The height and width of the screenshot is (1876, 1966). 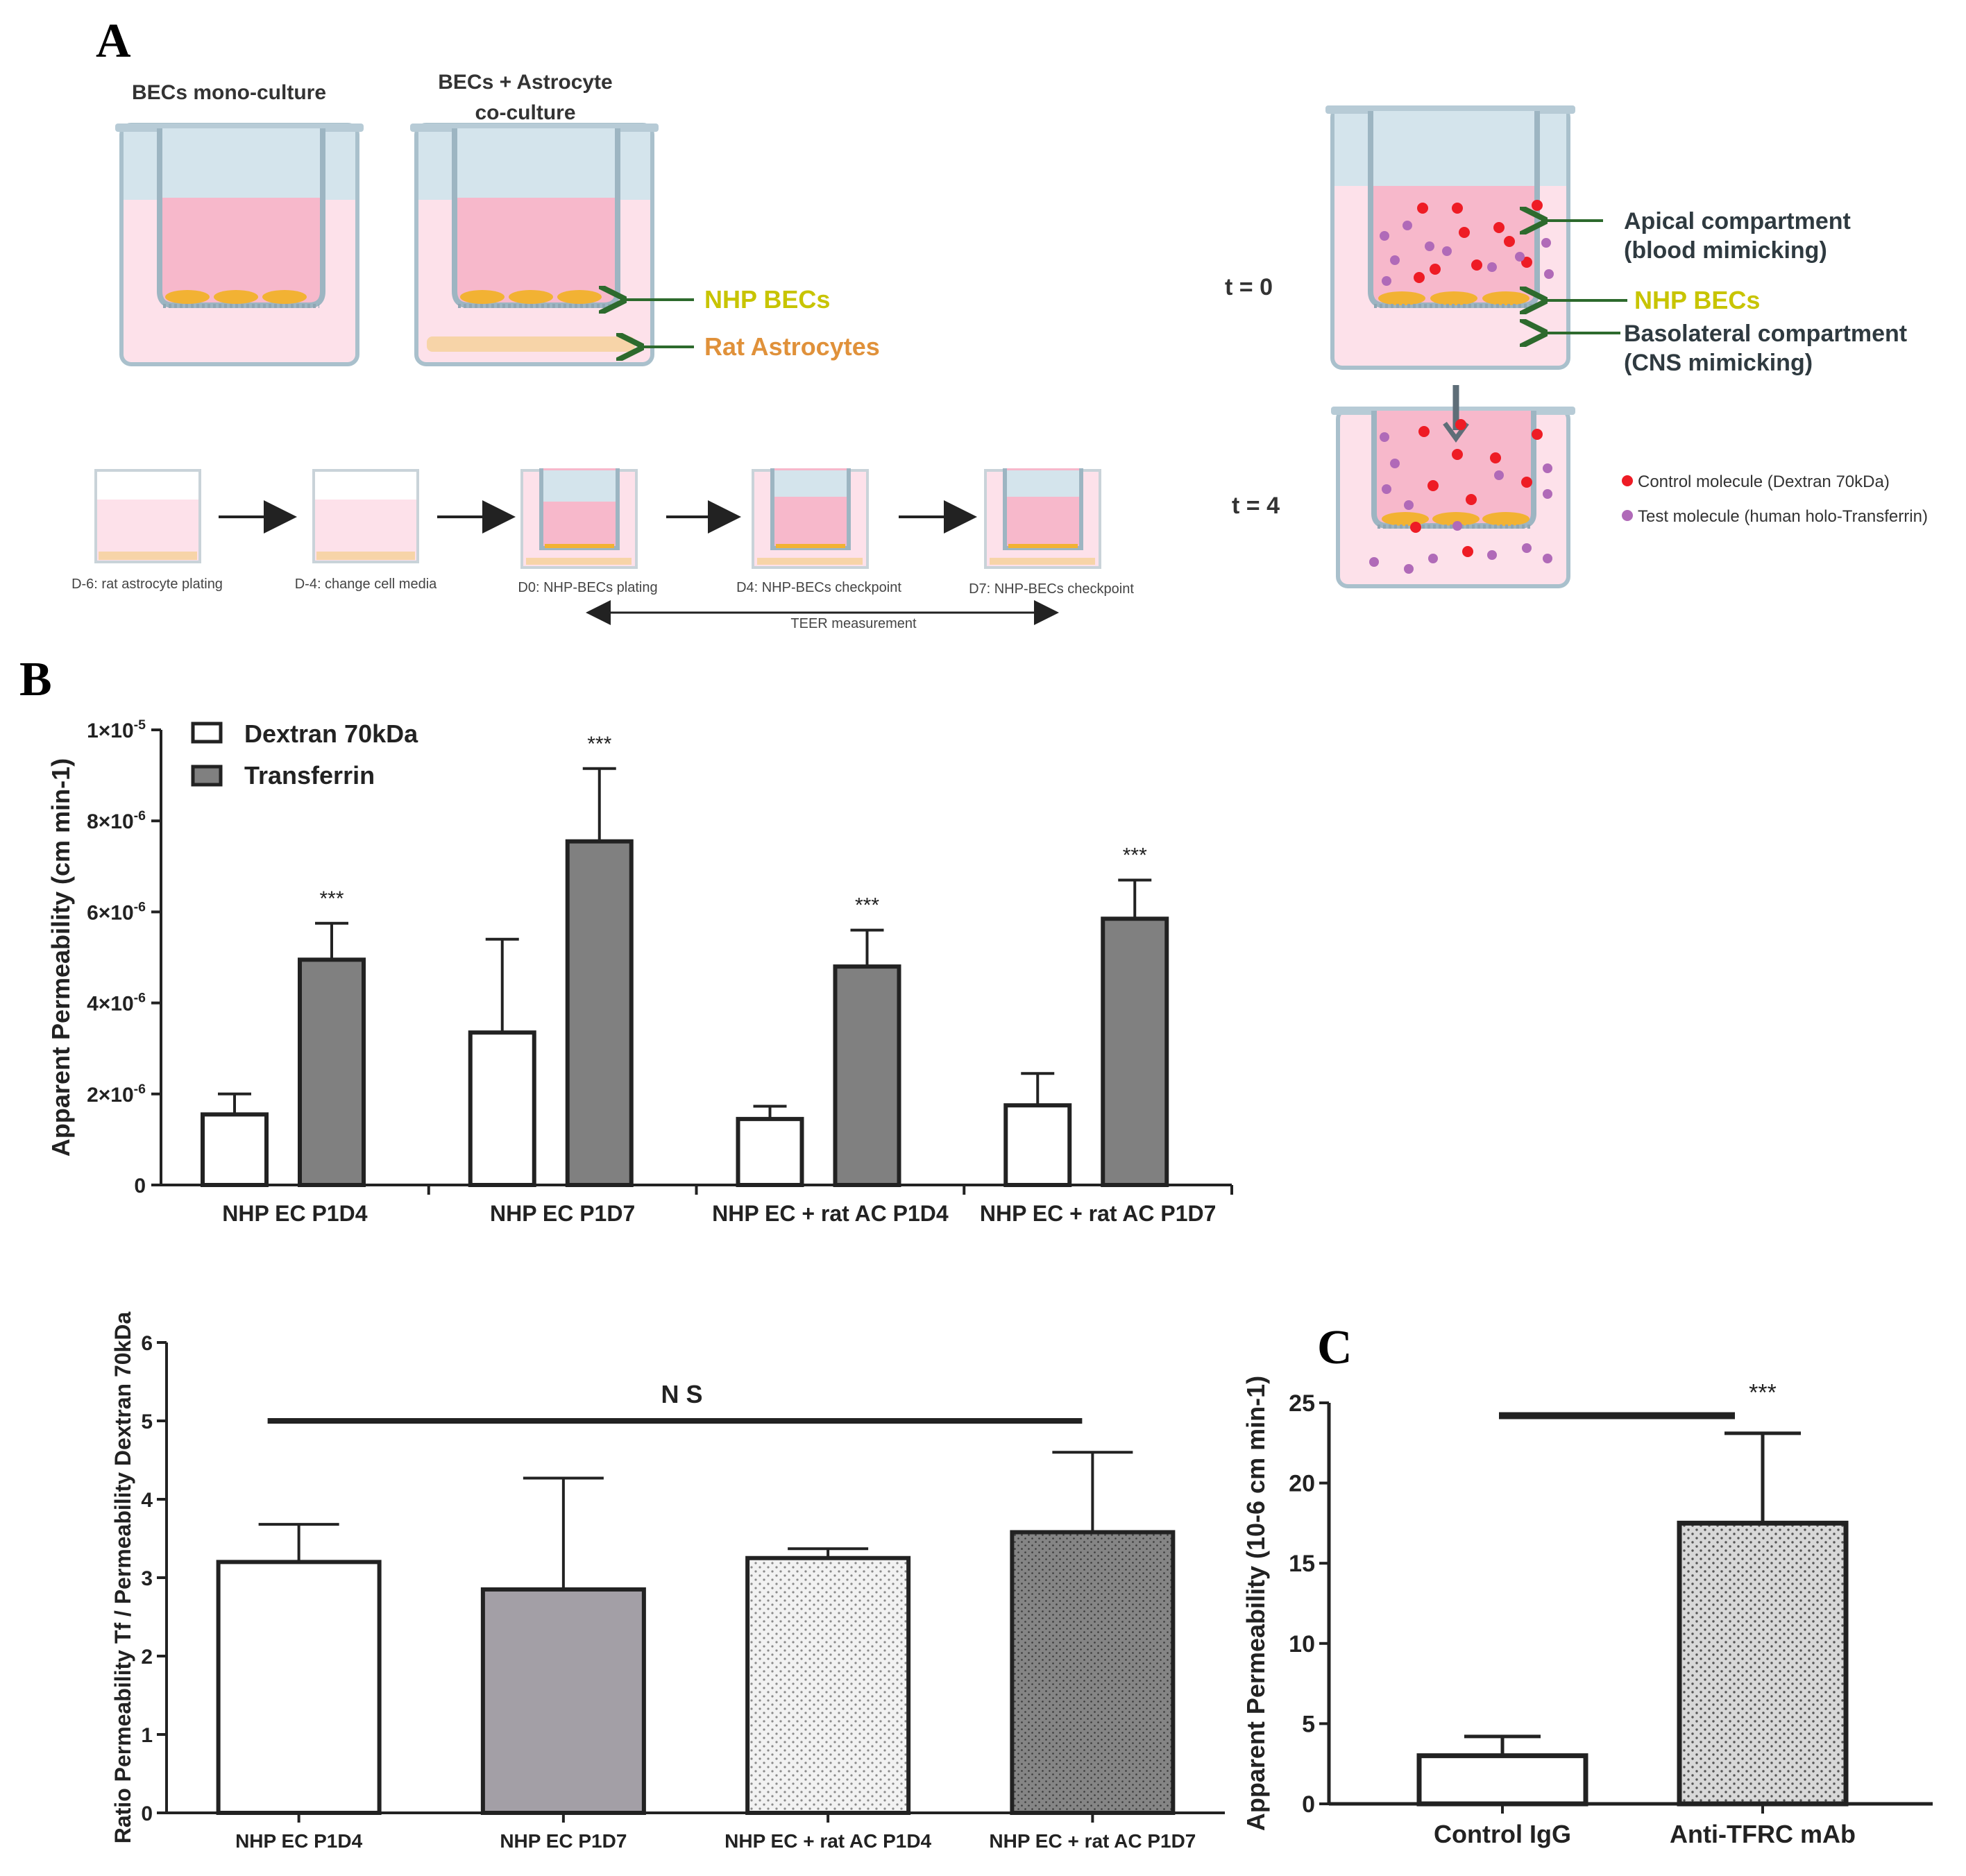 What do you see at coordinates (562, 1213) in the screenshot?
I see `chart1-x-tick-label: NHP EC P1D7` at bounding box center [562, 1213].